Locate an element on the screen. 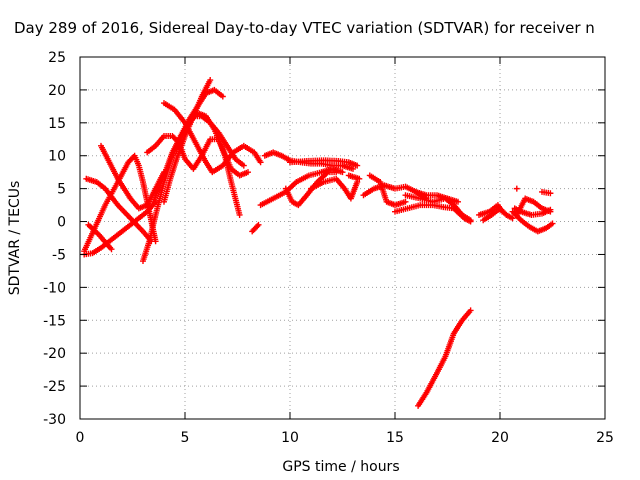 This screenshot has width=640, height=480. x-tick-label: 20 is located at coordinates (500, 438).